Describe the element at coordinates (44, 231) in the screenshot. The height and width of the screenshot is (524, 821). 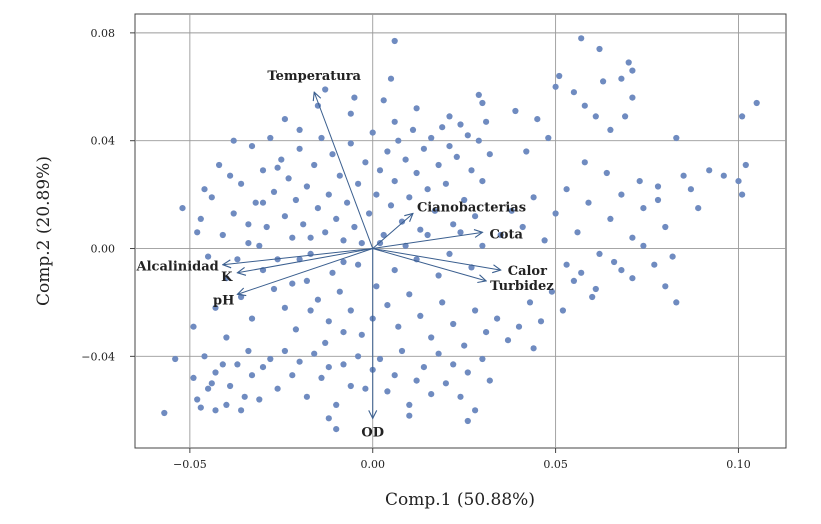
I see `y-axis-title: Comp.2 (20.89%)` at that location.